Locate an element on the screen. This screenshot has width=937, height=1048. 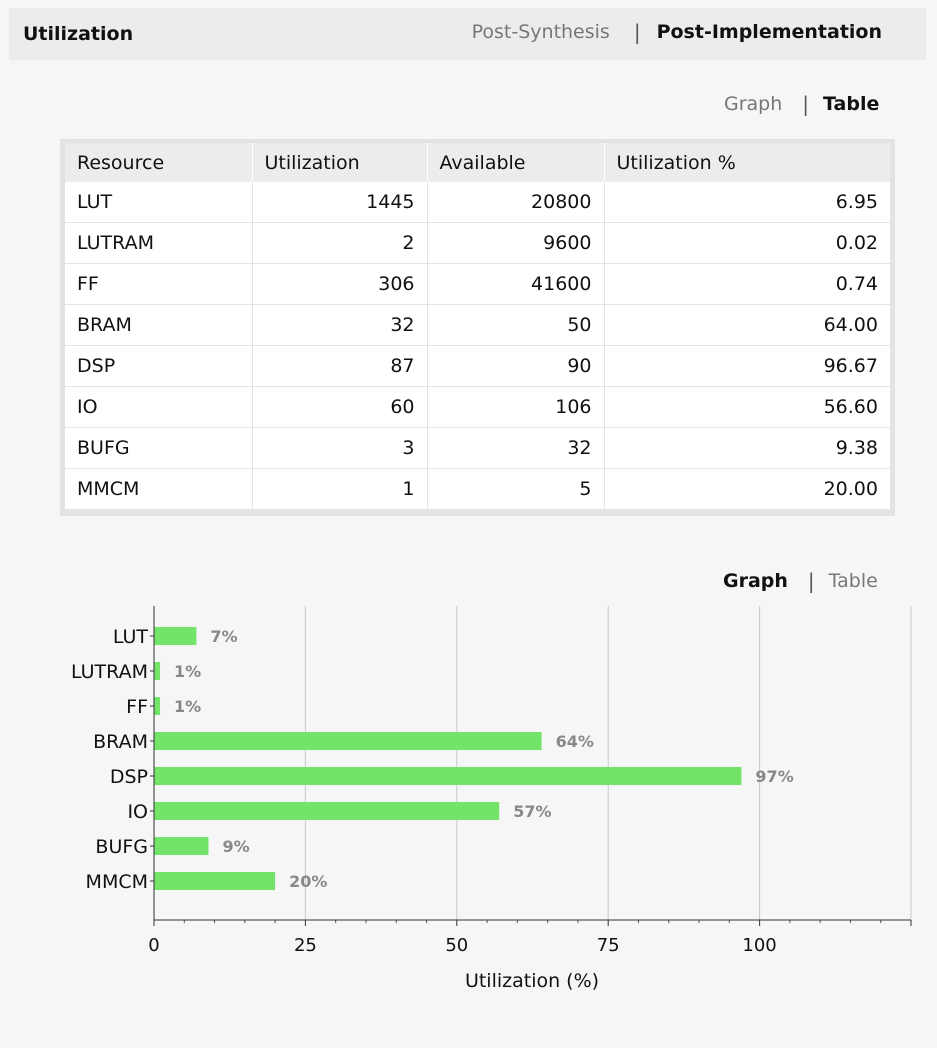
x-tick-label: 50 is located at coordinates (456, 945).